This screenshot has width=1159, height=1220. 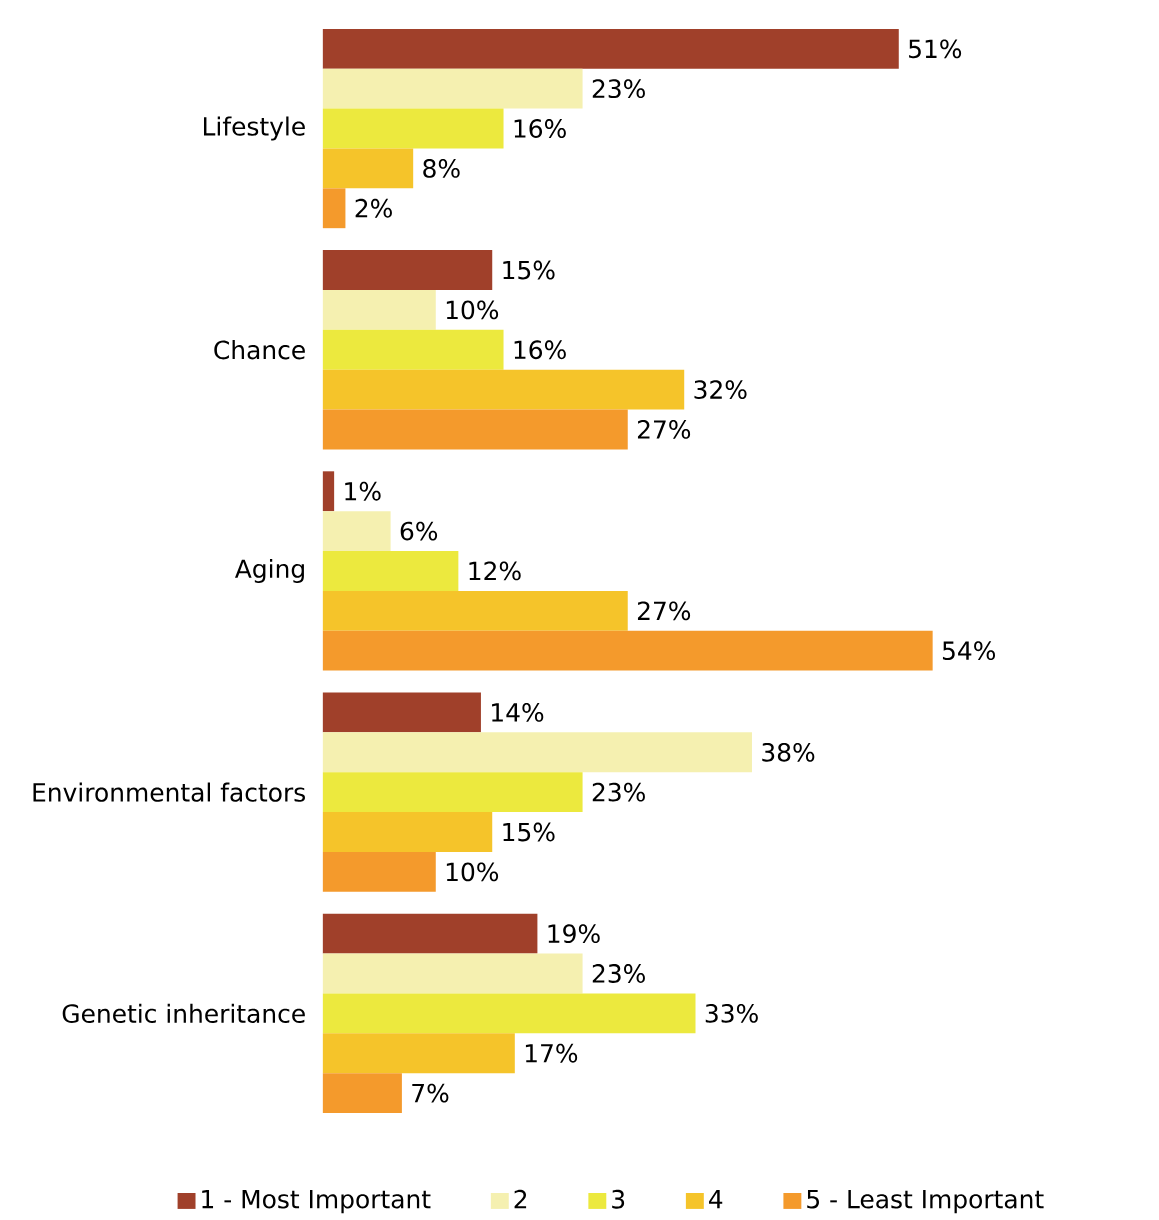 I want to click on data-label: 2%, so click(x=374, y=208).